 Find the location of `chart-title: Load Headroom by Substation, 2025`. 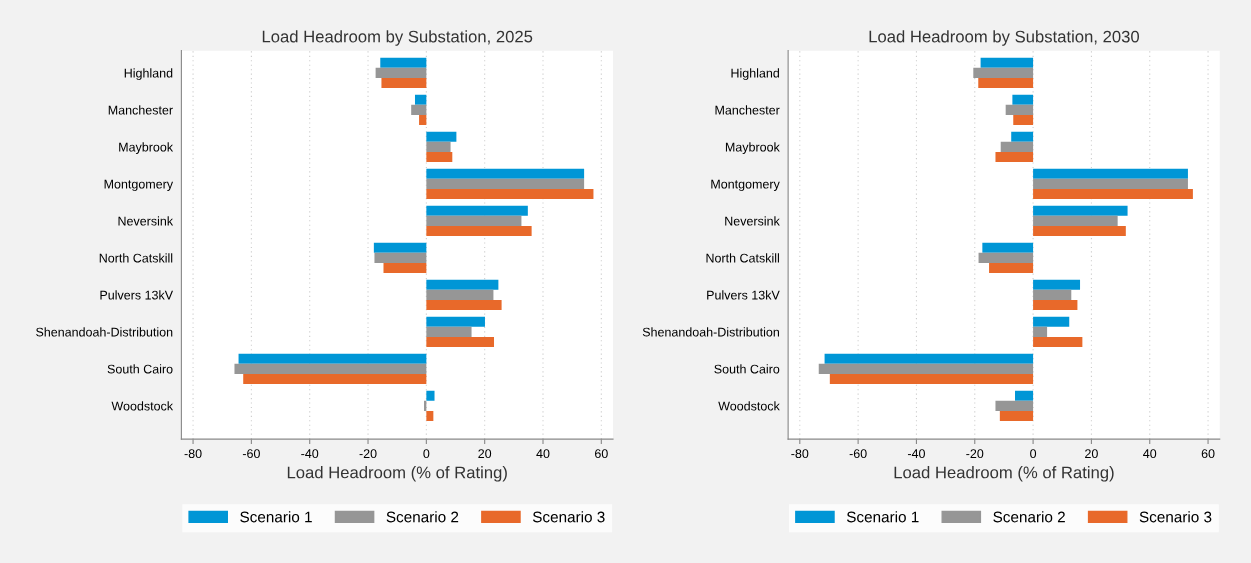

chart-title: Load Headroom by Substation, 2025 is located at coordinates (397, 38).